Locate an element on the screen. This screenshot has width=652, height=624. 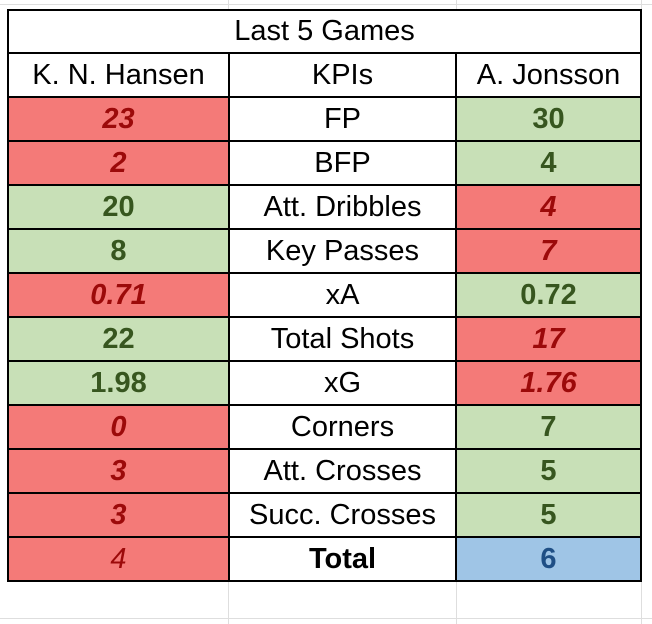
left-player-value-cell: 1.98 is located at coordinates (118, 383).